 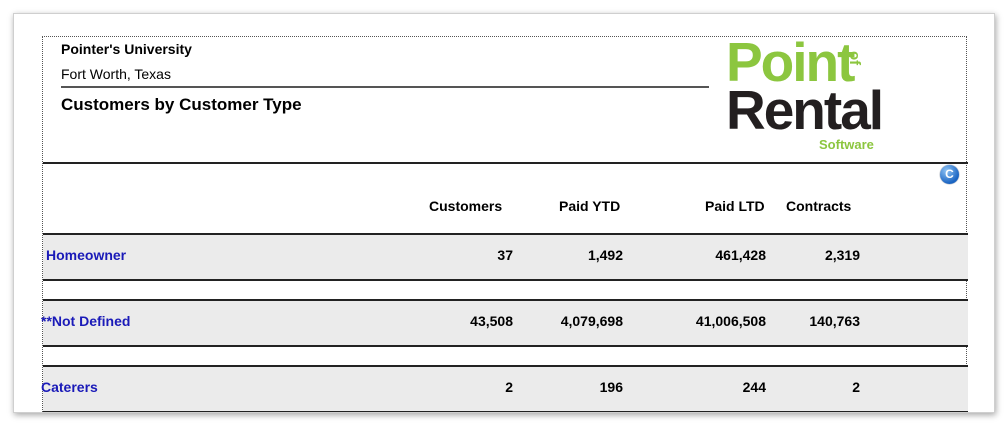 What do you see at coordinates (466, 206) in the screenshot?
I see `column-header-customers: Customers` at bounding box center [466, 206].